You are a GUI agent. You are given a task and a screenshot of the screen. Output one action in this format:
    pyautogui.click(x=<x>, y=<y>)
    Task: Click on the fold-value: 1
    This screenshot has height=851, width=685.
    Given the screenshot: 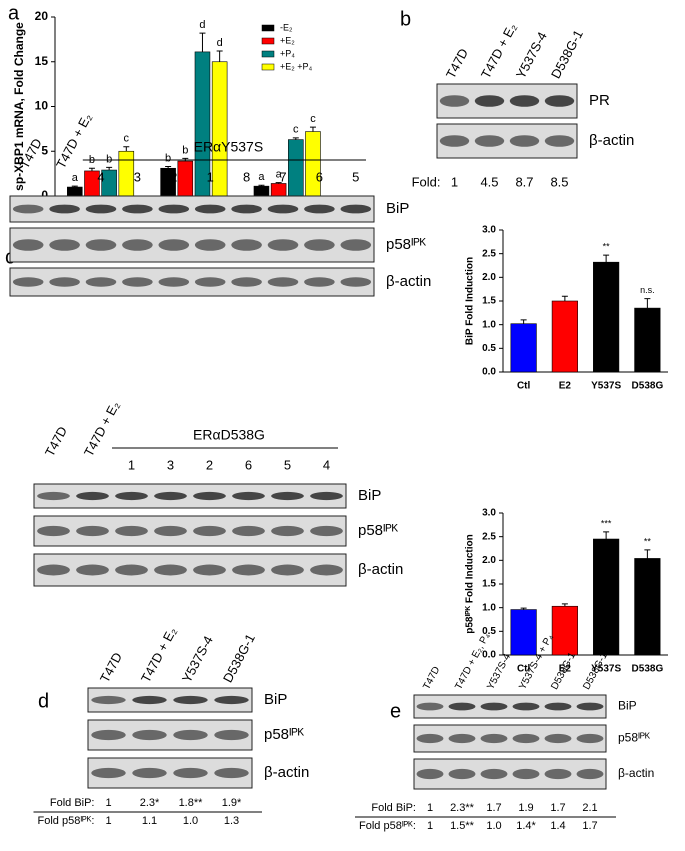 What is the action you would take?
    pyautogui.click(x=108, y=821)
    